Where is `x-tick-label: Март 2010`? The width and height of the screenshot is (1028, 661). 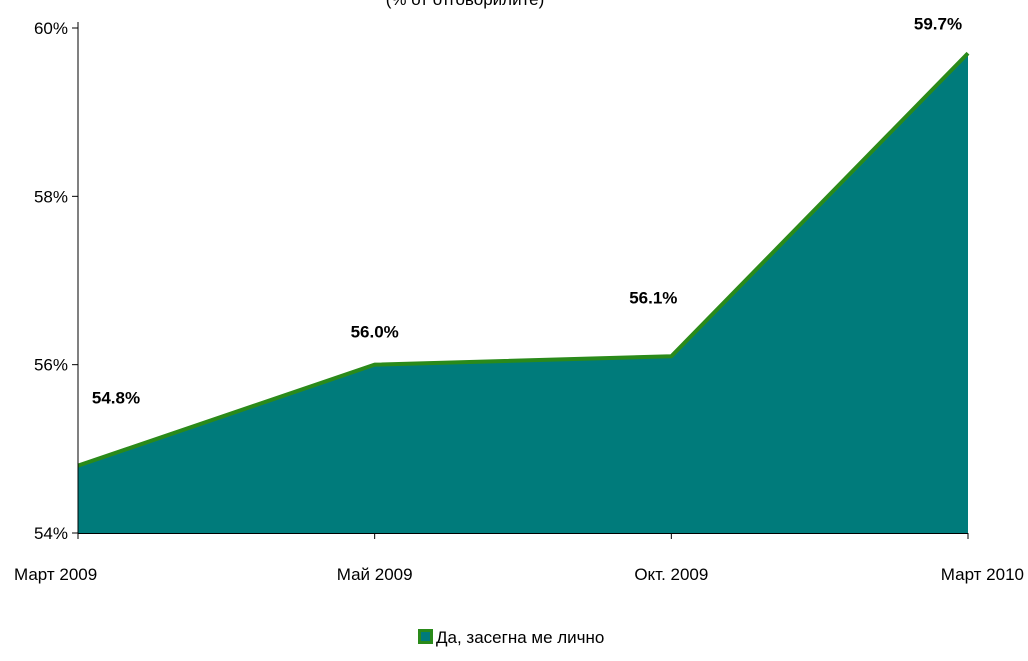 x-tick-label: Март 2010 is located at coordinates (982, 574).